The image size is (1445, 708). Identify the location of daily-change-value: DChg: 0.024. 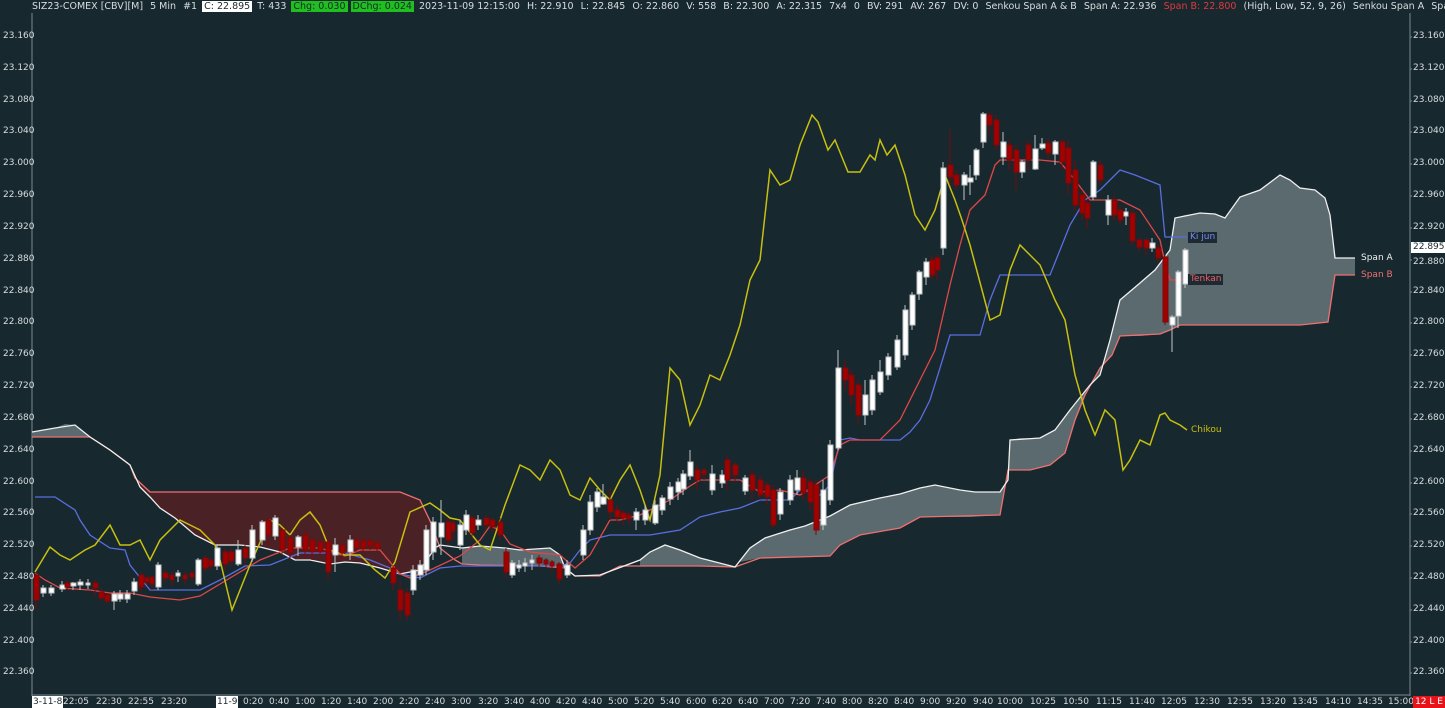
(382, 6).